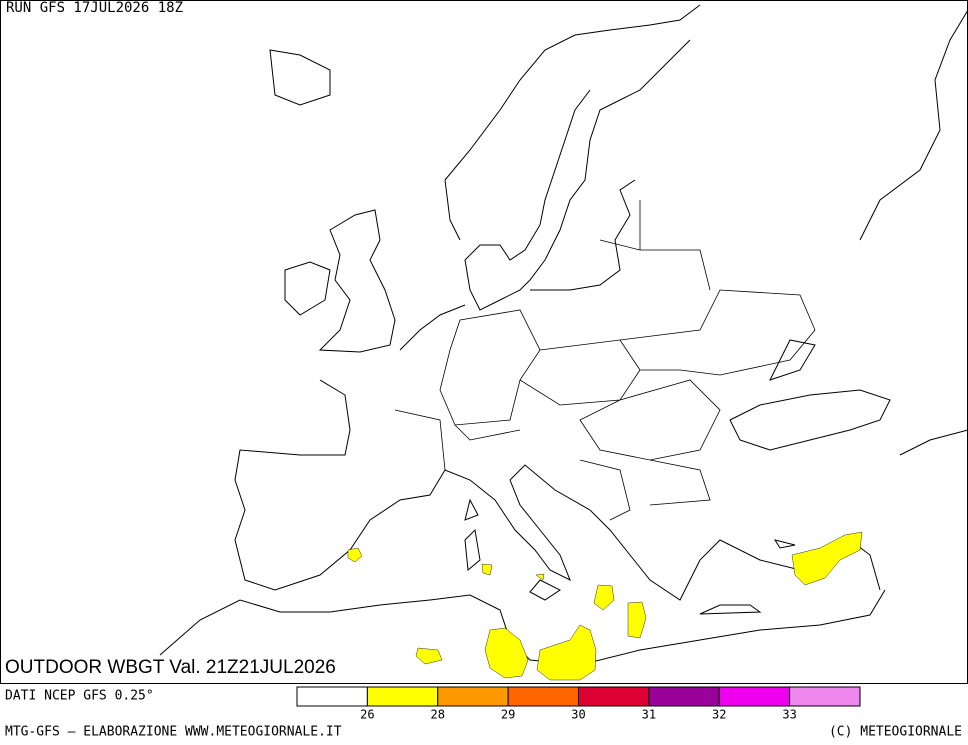 The height and width of the screenshot is (745, 968). Describe the element at coordinates (578, 715) in the screenshot. I see `legend-tick-label: 30` at that location.